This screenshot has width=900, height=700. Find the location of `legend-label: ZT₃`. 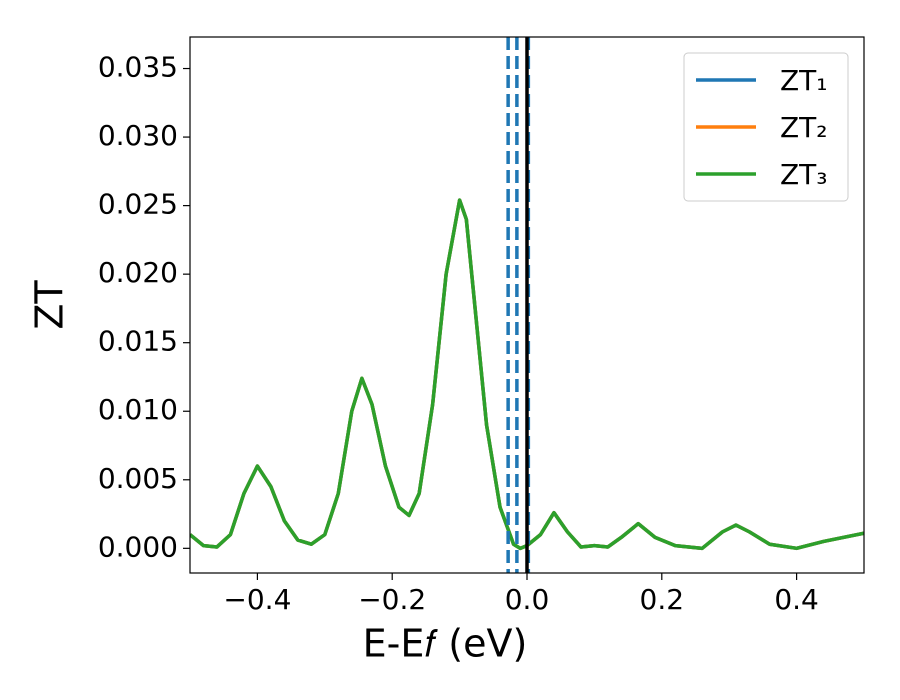

legend-label: ZT₃ is located at coordinates (804, 174).